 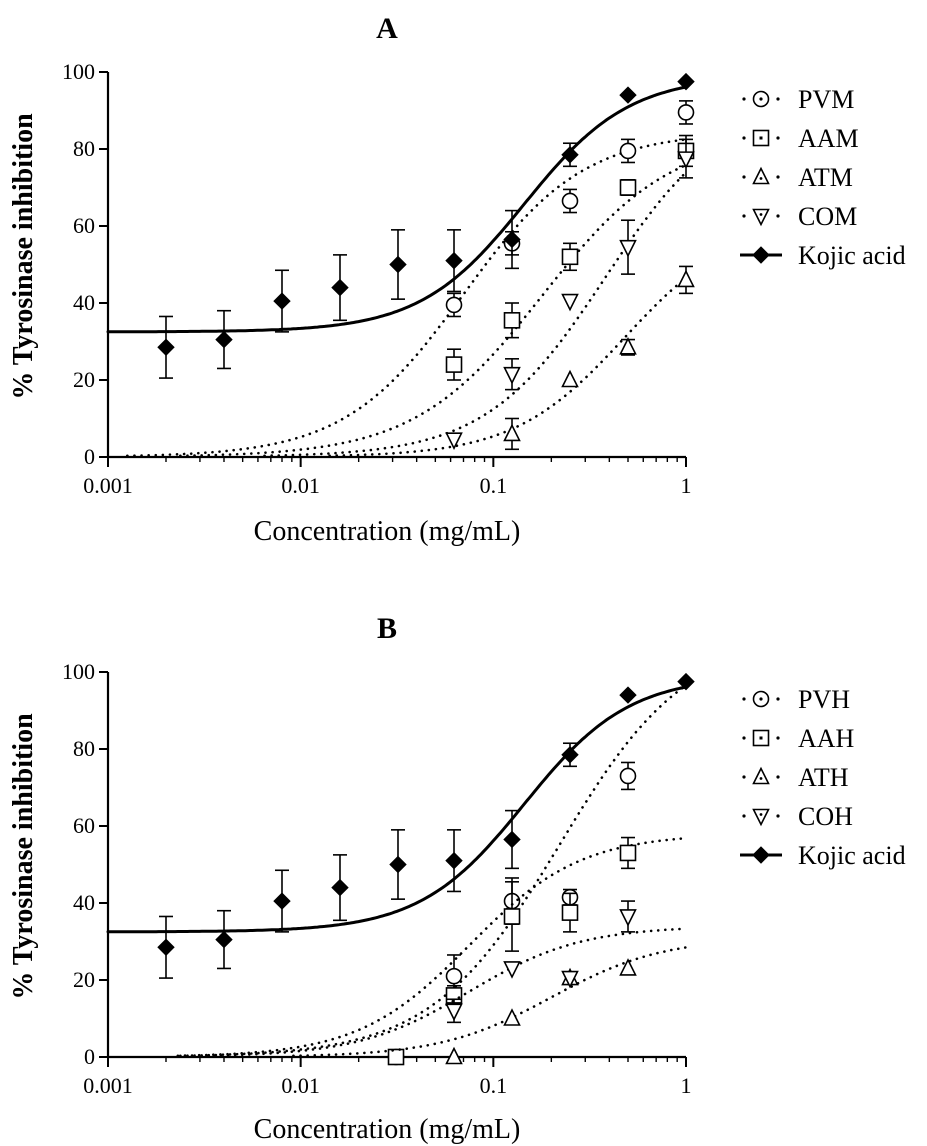 I want to click on legend-item-pvh: PVH, so click(x=796, y=699).